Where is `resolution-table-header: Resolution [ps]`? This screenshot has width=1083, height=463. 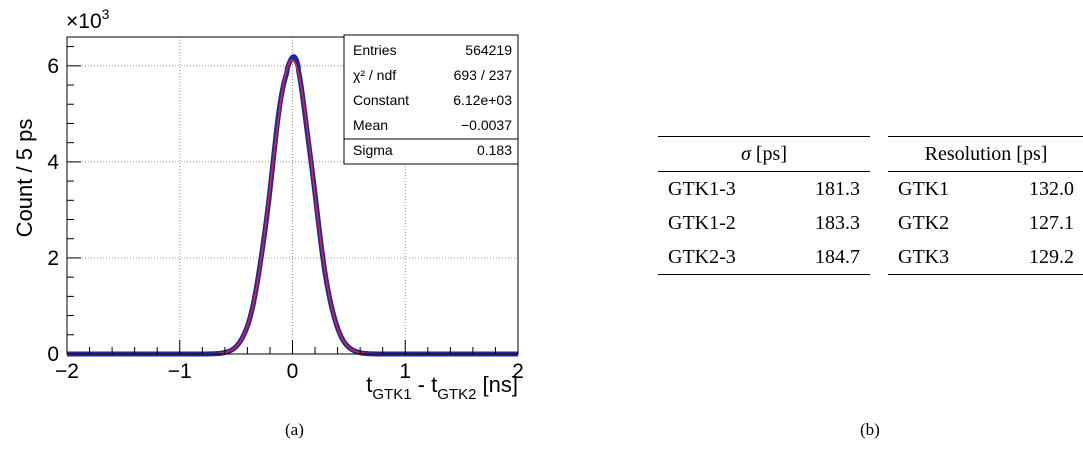
resolution-table-header: Resolution [ps] is located at coordinates (985, 154).